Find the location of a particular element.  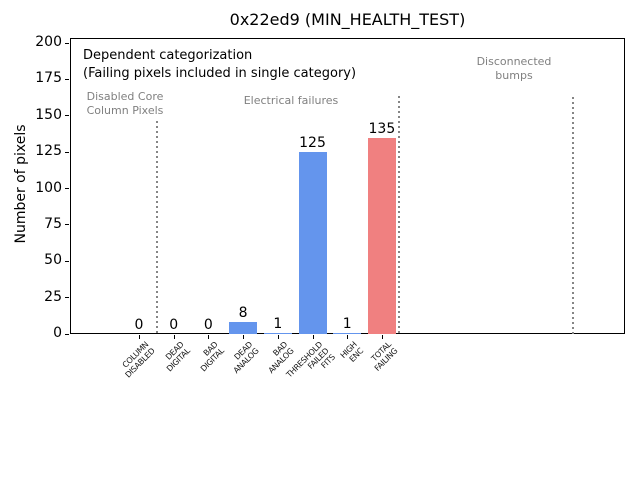

separator-line-disconnected is located at coordinates (573, 215).